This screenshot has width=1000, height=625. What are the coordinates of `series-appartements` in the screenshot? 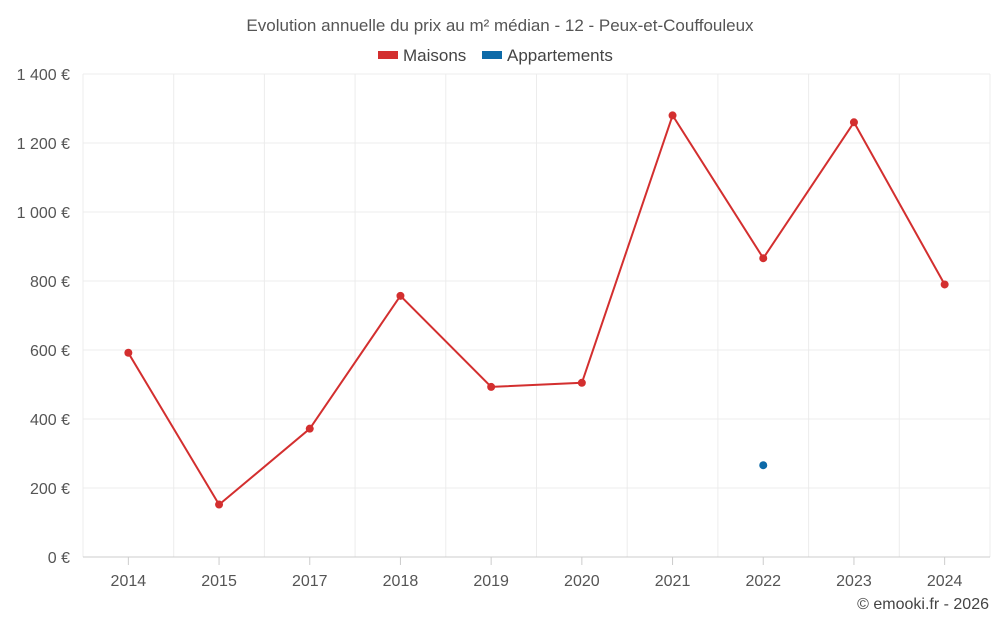 It's located at (763, 465).